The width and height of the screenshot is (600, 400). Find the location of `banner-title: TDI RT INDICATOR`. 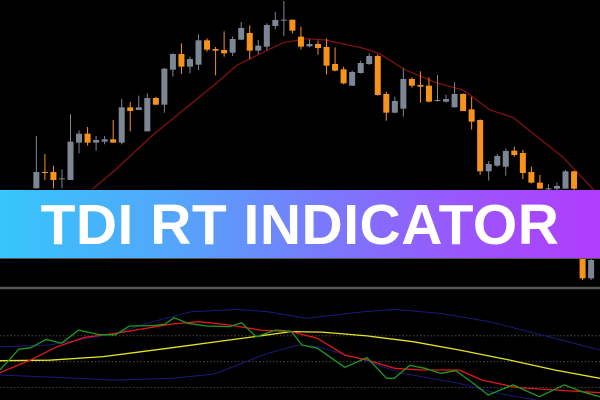

banner-title: TDI RT INDICATOR is located at coordinates (300, 224).